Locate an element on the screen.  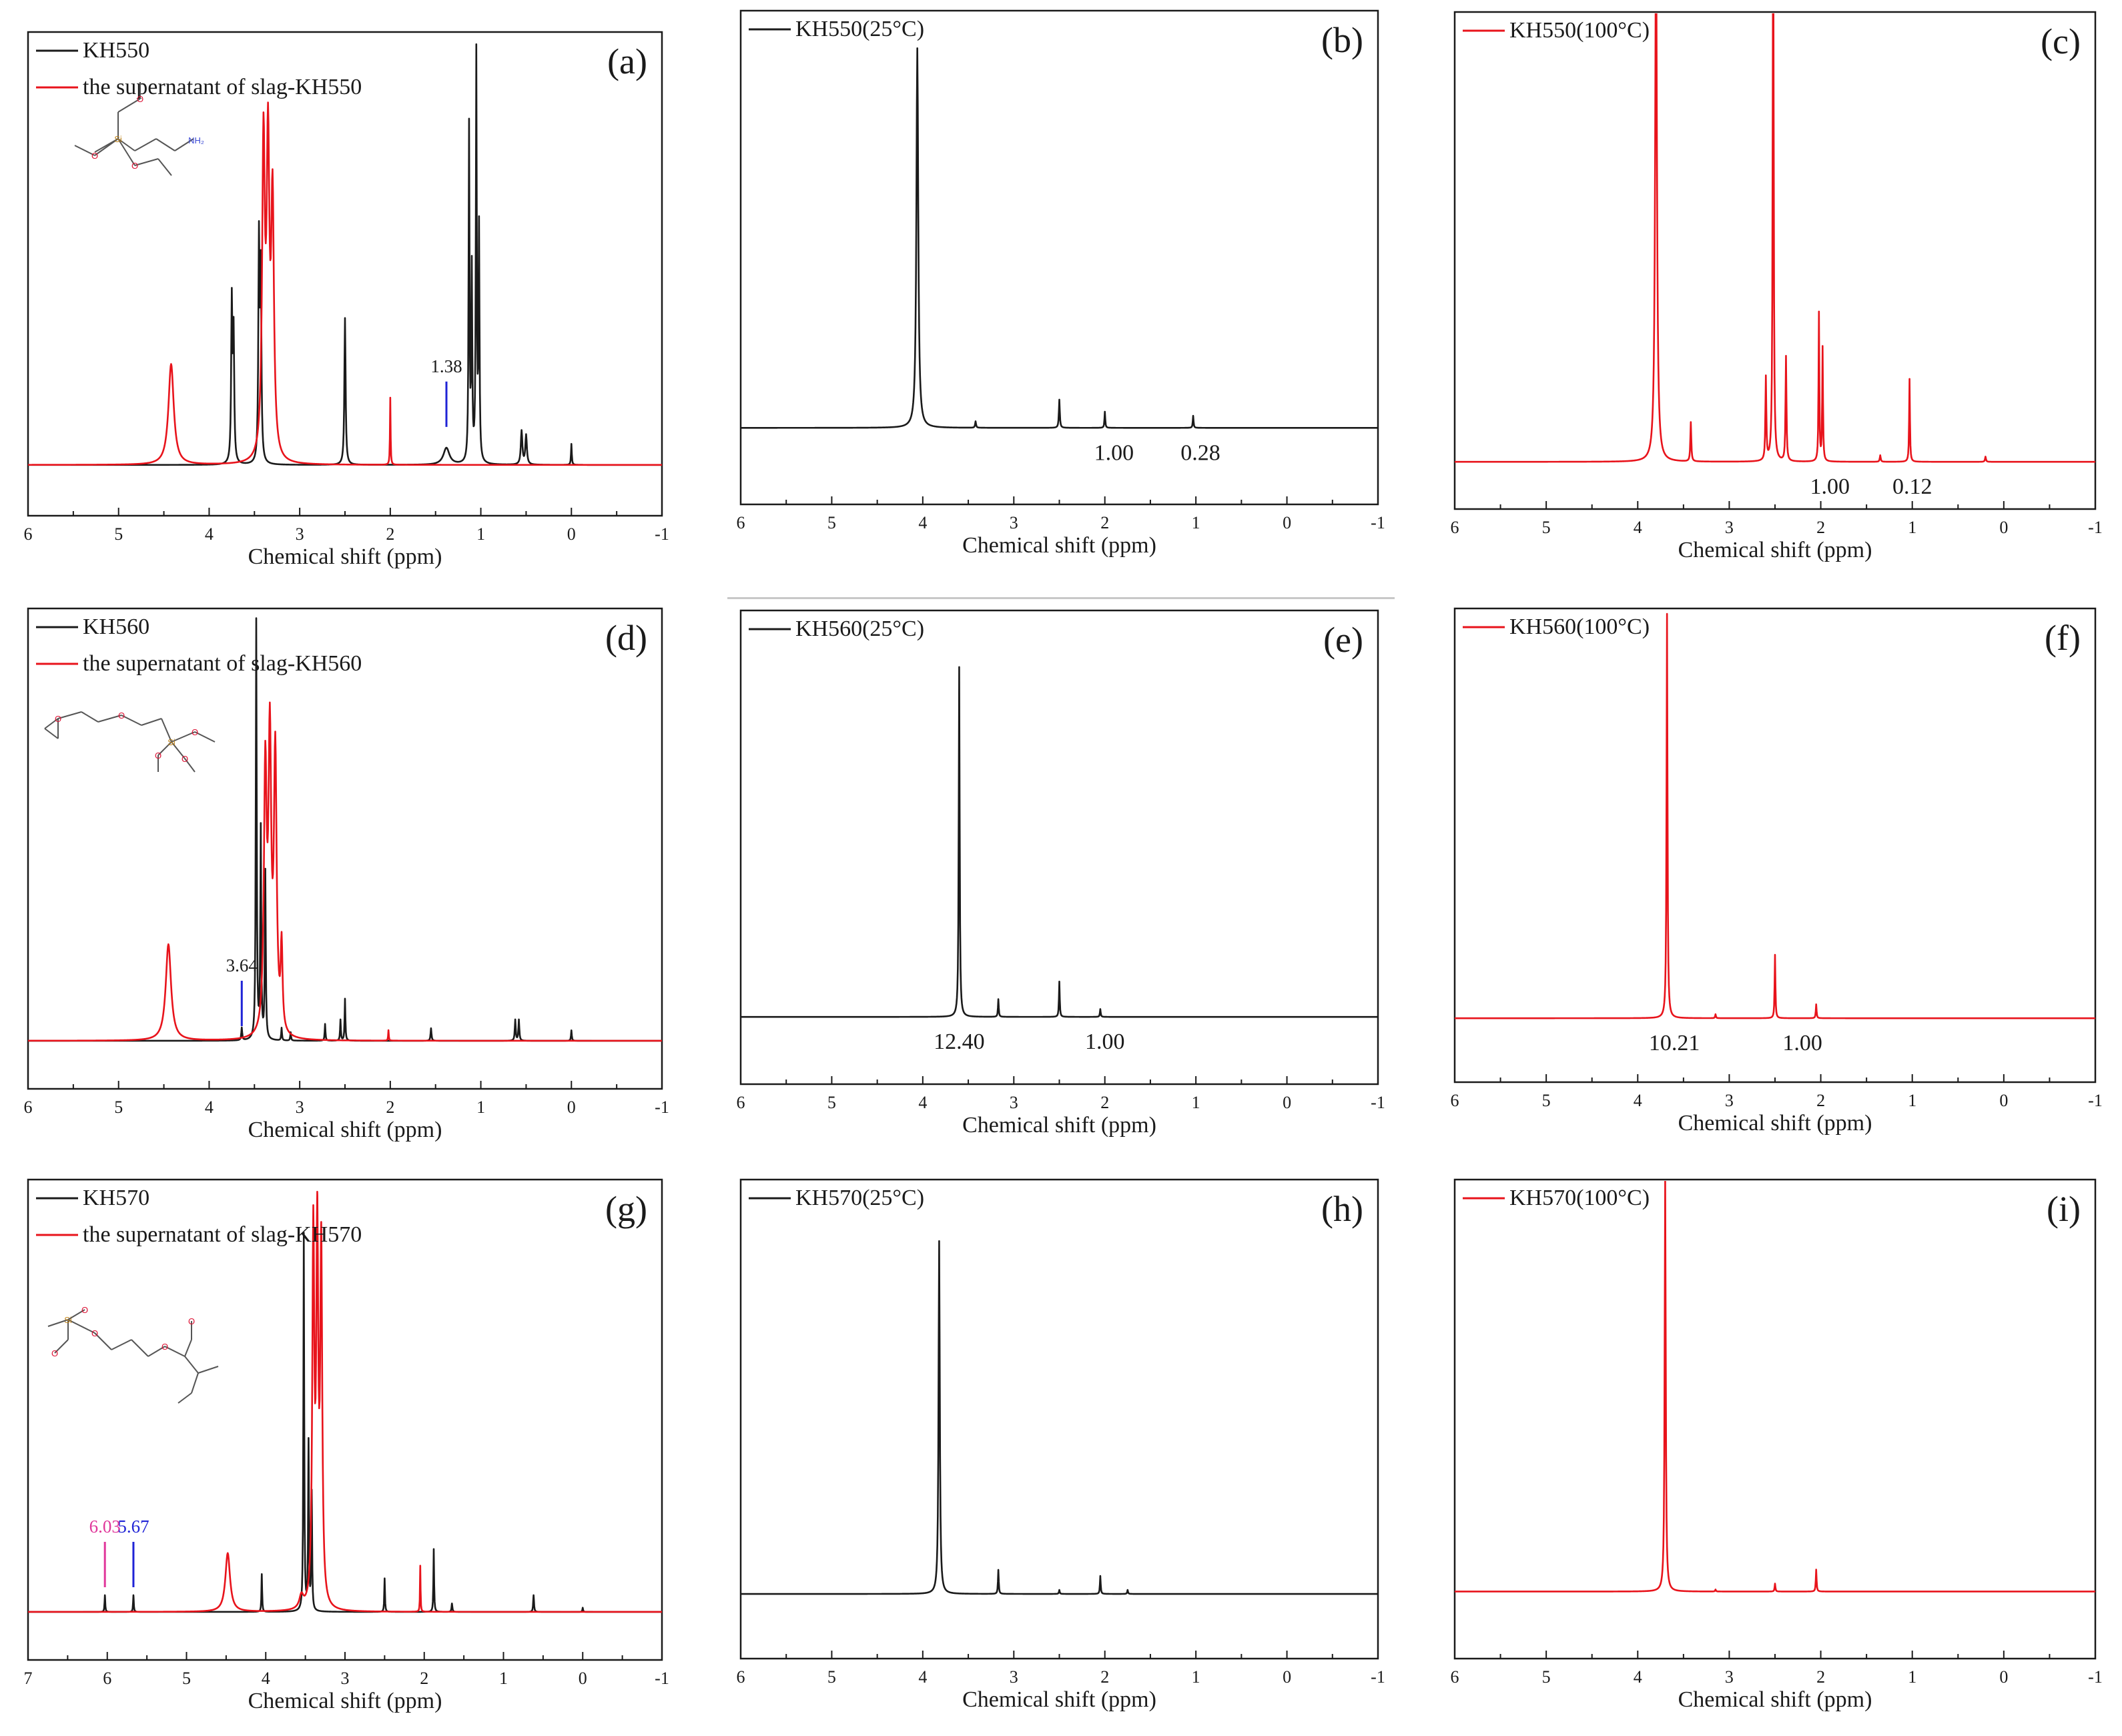
annotation-label: 5.67 is located at coordinates (133, 1526).